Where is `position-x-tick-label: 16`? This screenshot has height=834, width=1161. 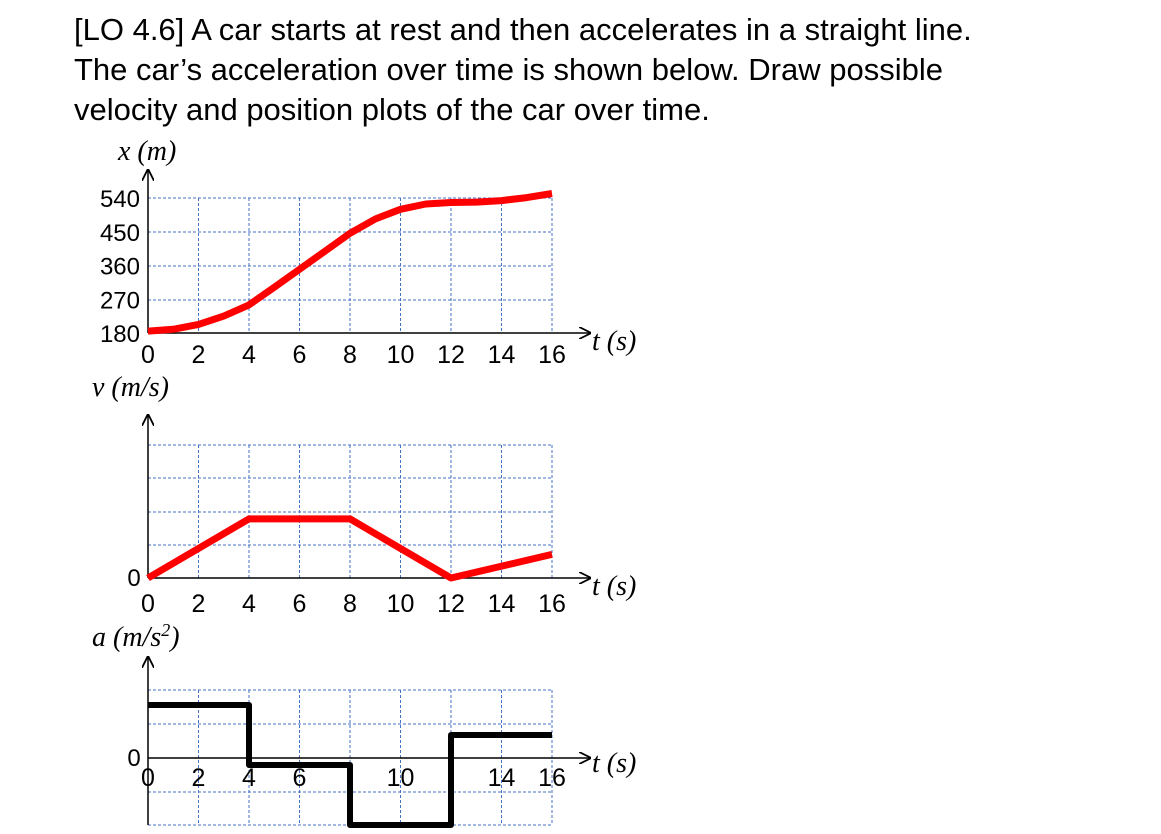
position-x-tick-label: 16 is located at coordinates (552, 355).